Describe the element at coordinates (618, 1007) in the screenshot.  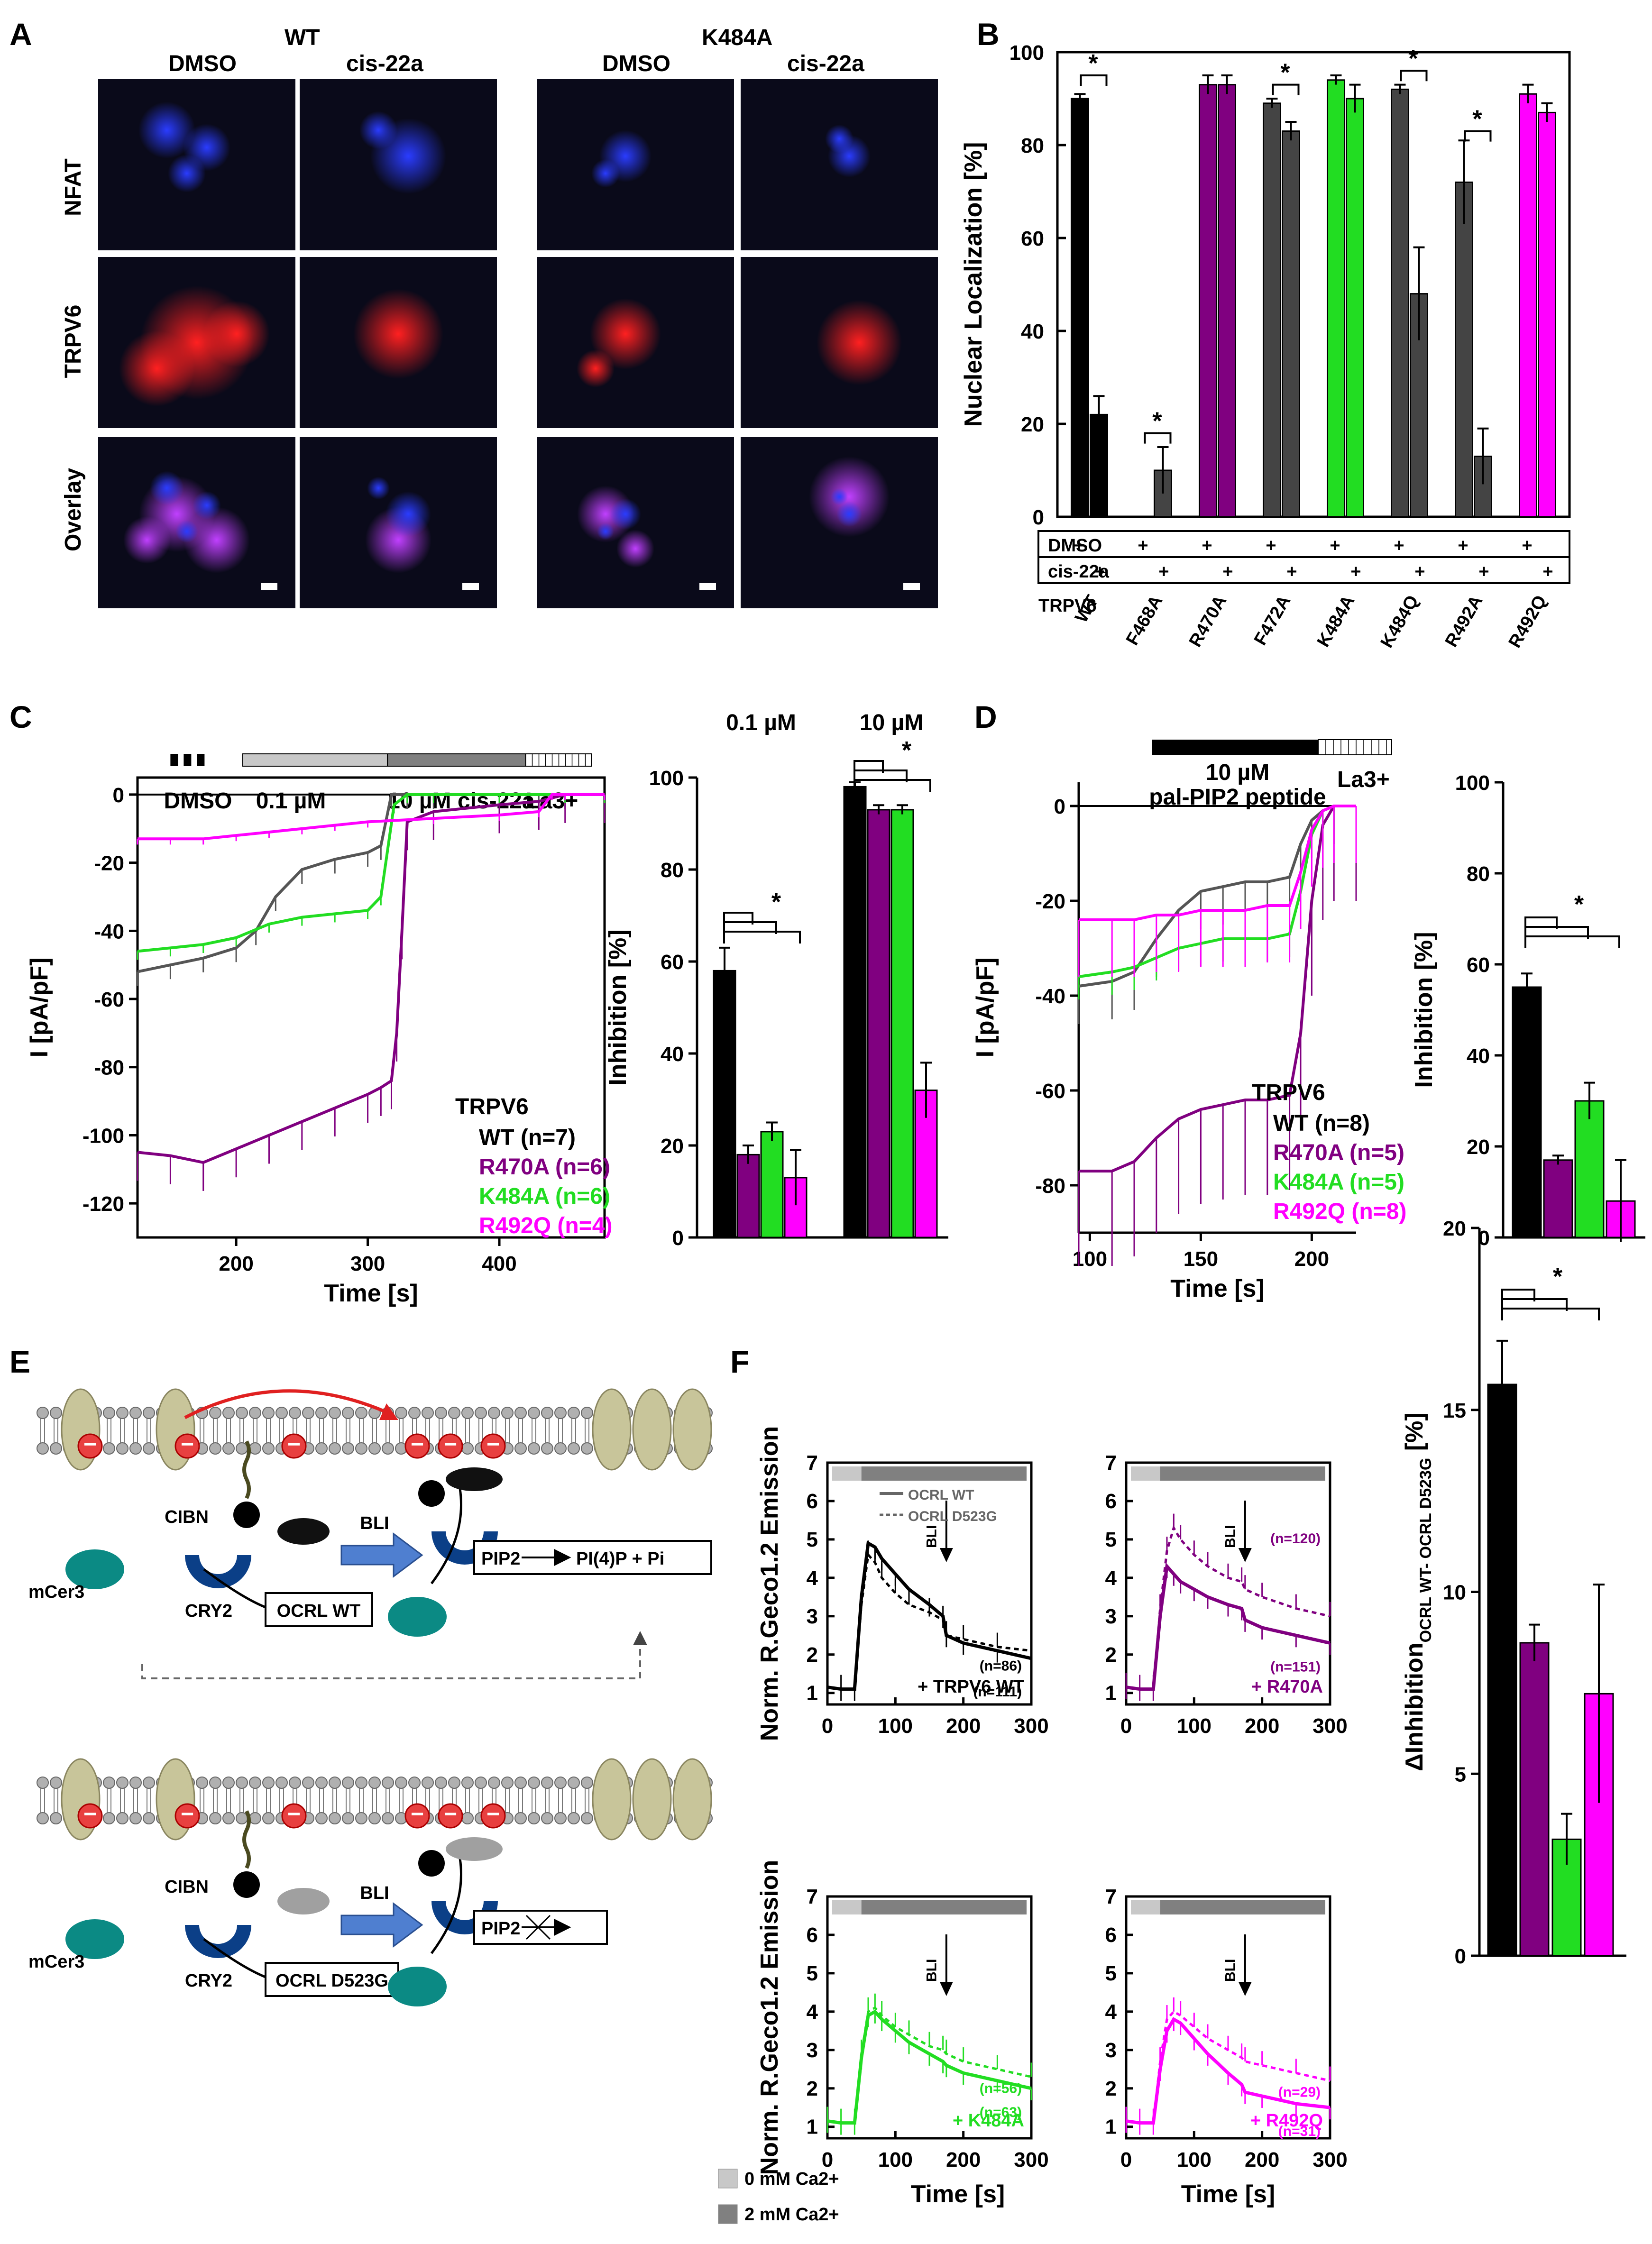
I see `c2-ylabel: Inhibition [%]` at that location.